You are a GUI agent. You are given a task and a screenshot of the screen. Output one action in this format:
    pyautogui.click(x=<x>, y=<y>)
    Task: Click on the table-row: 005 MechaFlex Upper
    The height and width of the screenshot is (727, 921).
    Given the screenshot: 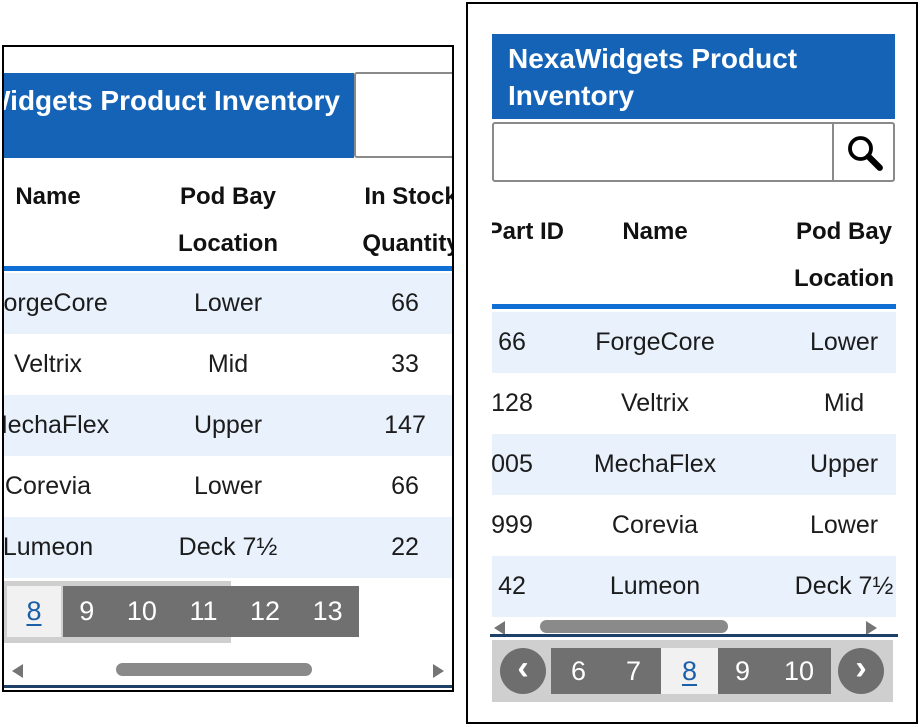 What is the action you would take?
    pyautogui.click(x=694, y=464)
    